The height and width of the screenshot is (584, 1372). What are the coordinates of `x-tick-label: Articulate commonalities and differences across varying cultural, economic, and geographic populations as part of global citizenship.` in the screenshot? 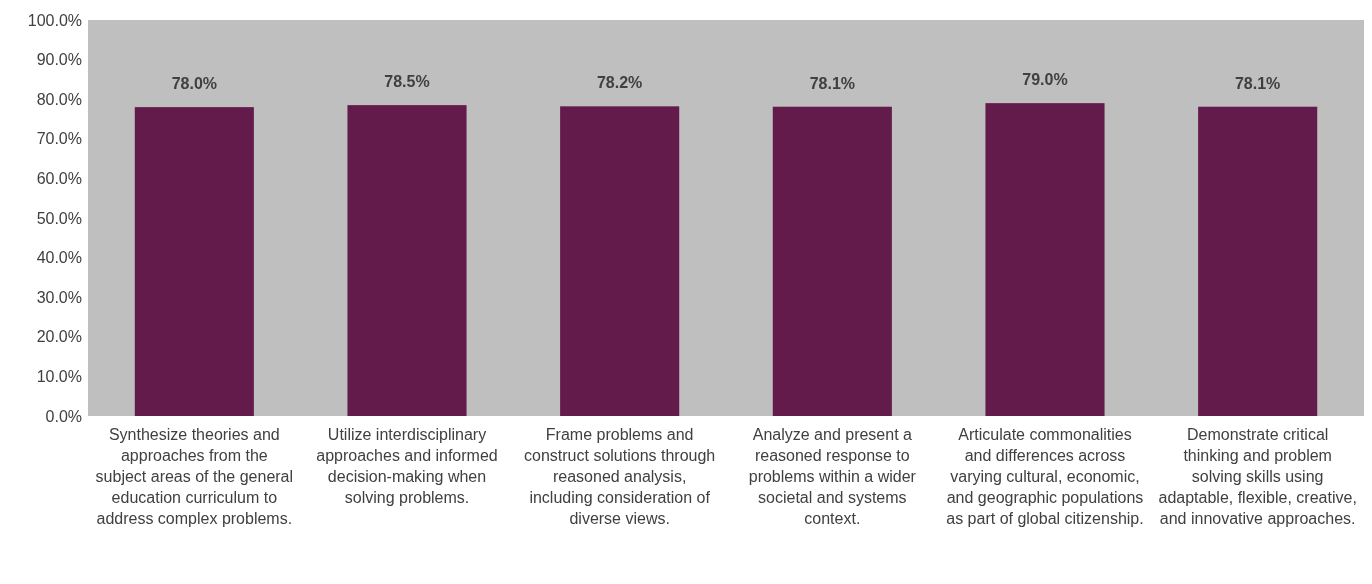 It's located at (1045, 476).